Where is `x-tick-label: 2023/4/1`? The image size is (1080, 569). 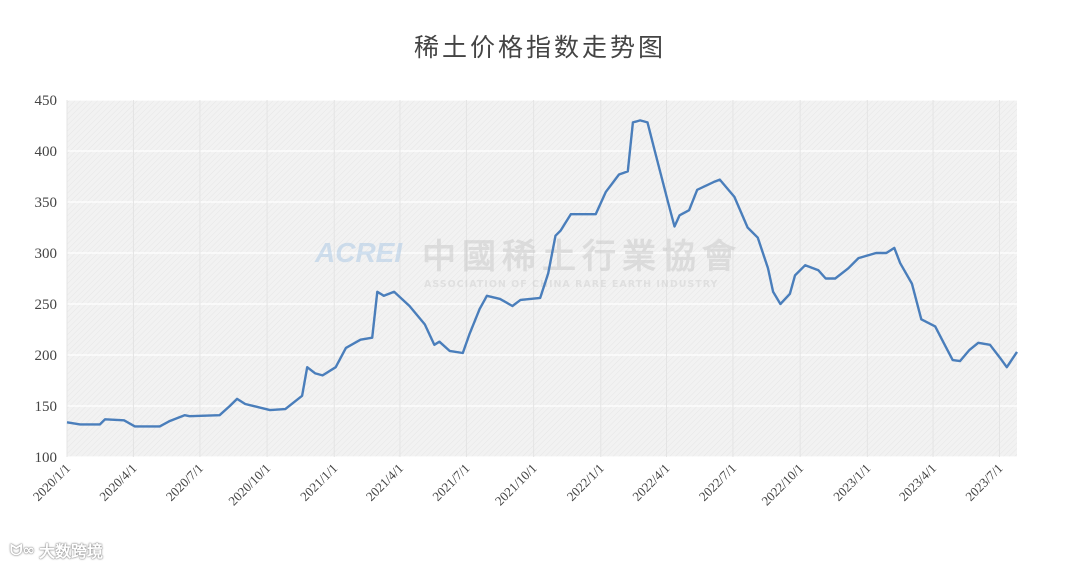 x-tick-label: 2023/4/1 is located at coordinates (917, 482).